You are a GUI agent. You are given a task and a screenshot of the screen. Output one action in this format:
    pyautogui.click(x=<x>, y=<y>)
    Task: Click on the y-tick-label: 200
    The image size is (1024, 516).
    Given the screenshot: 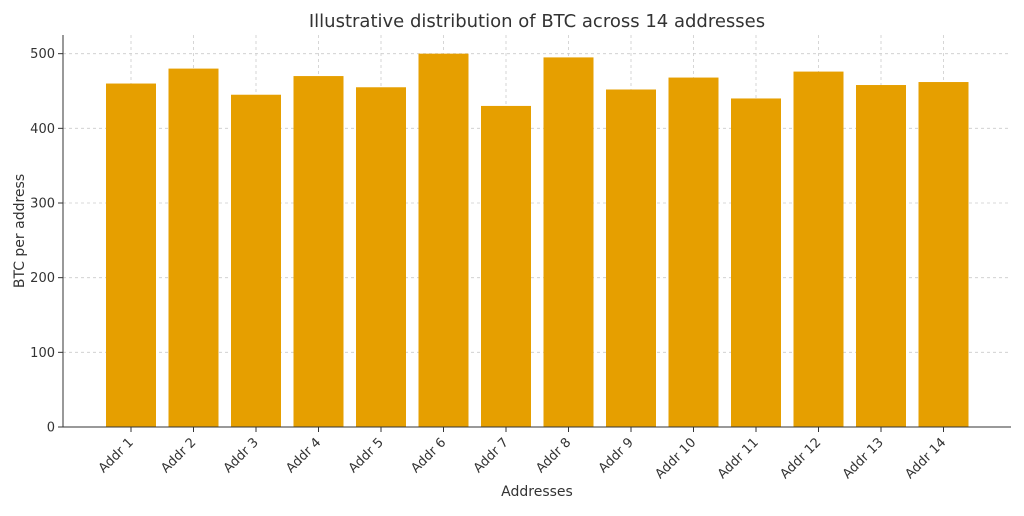 What is the action you would take?
    pyautogui.click(x=42, y=278)
    